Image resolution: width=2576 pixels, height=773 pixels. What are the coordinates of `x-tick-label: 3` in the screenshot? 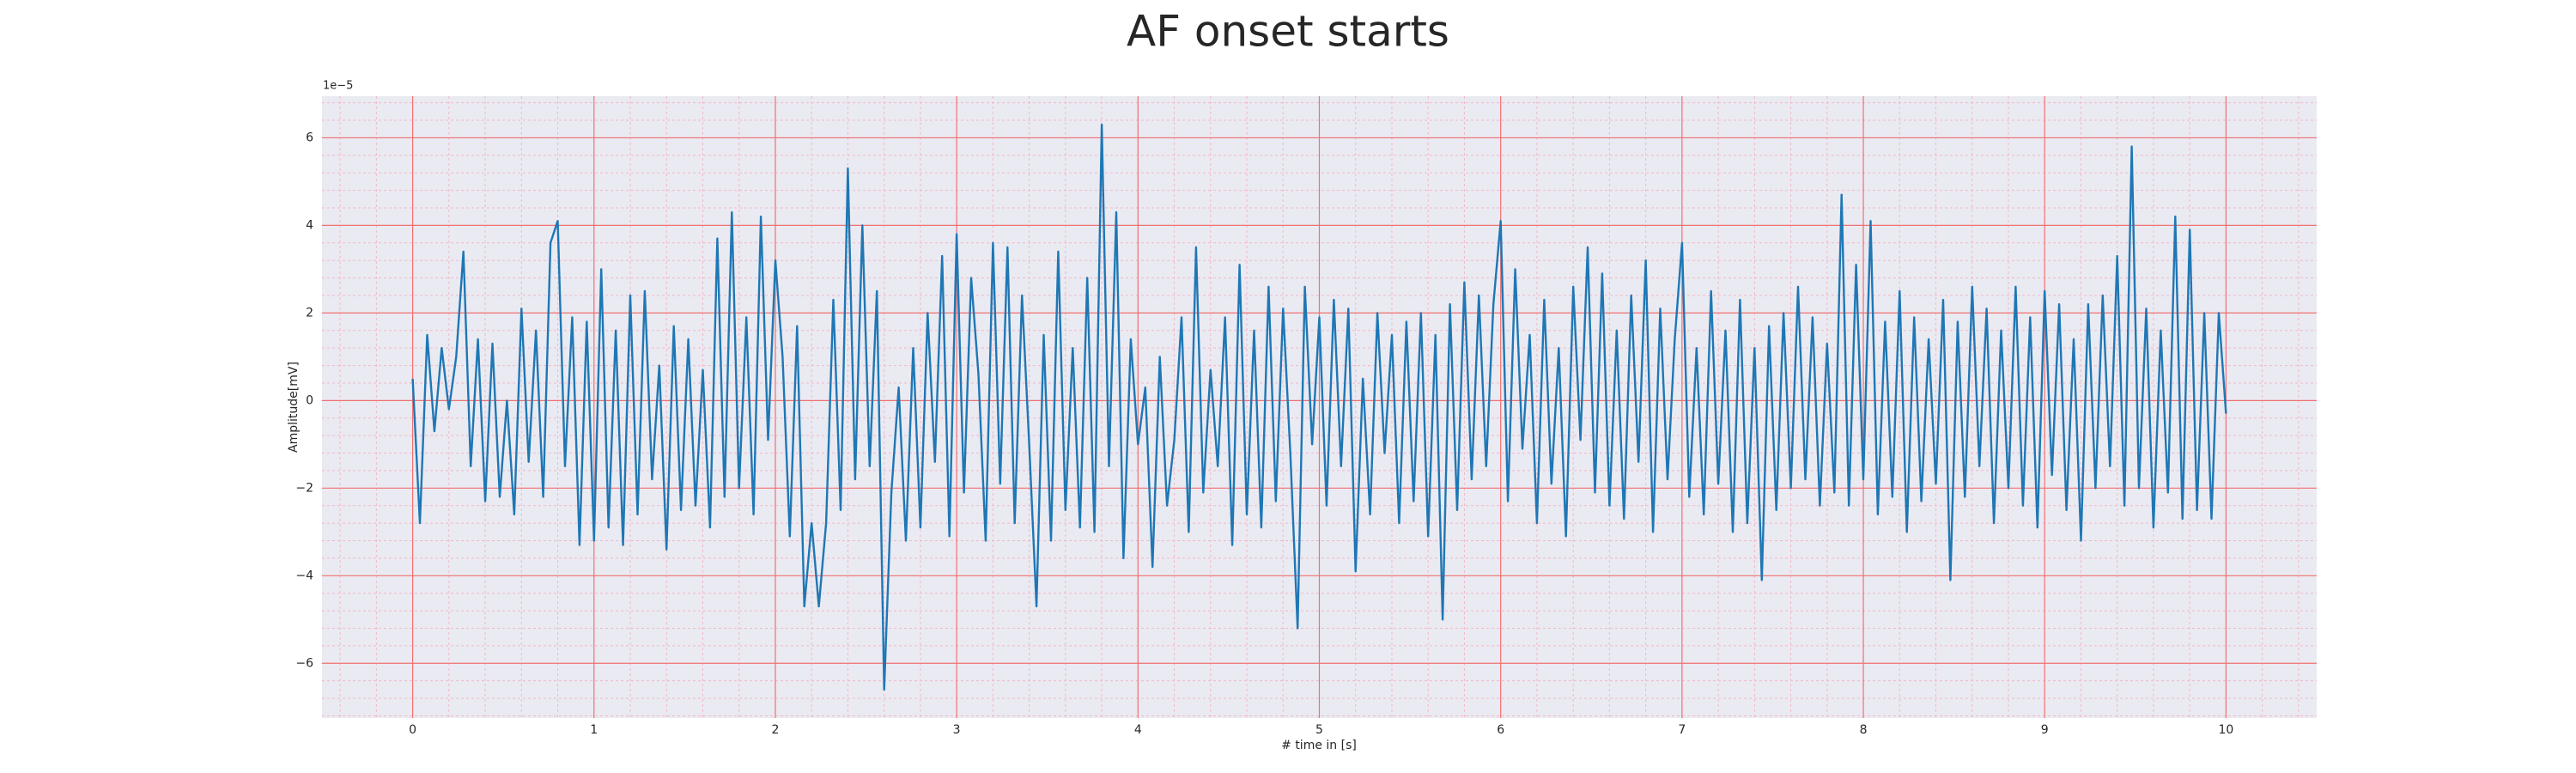 It's located at (957, 730).